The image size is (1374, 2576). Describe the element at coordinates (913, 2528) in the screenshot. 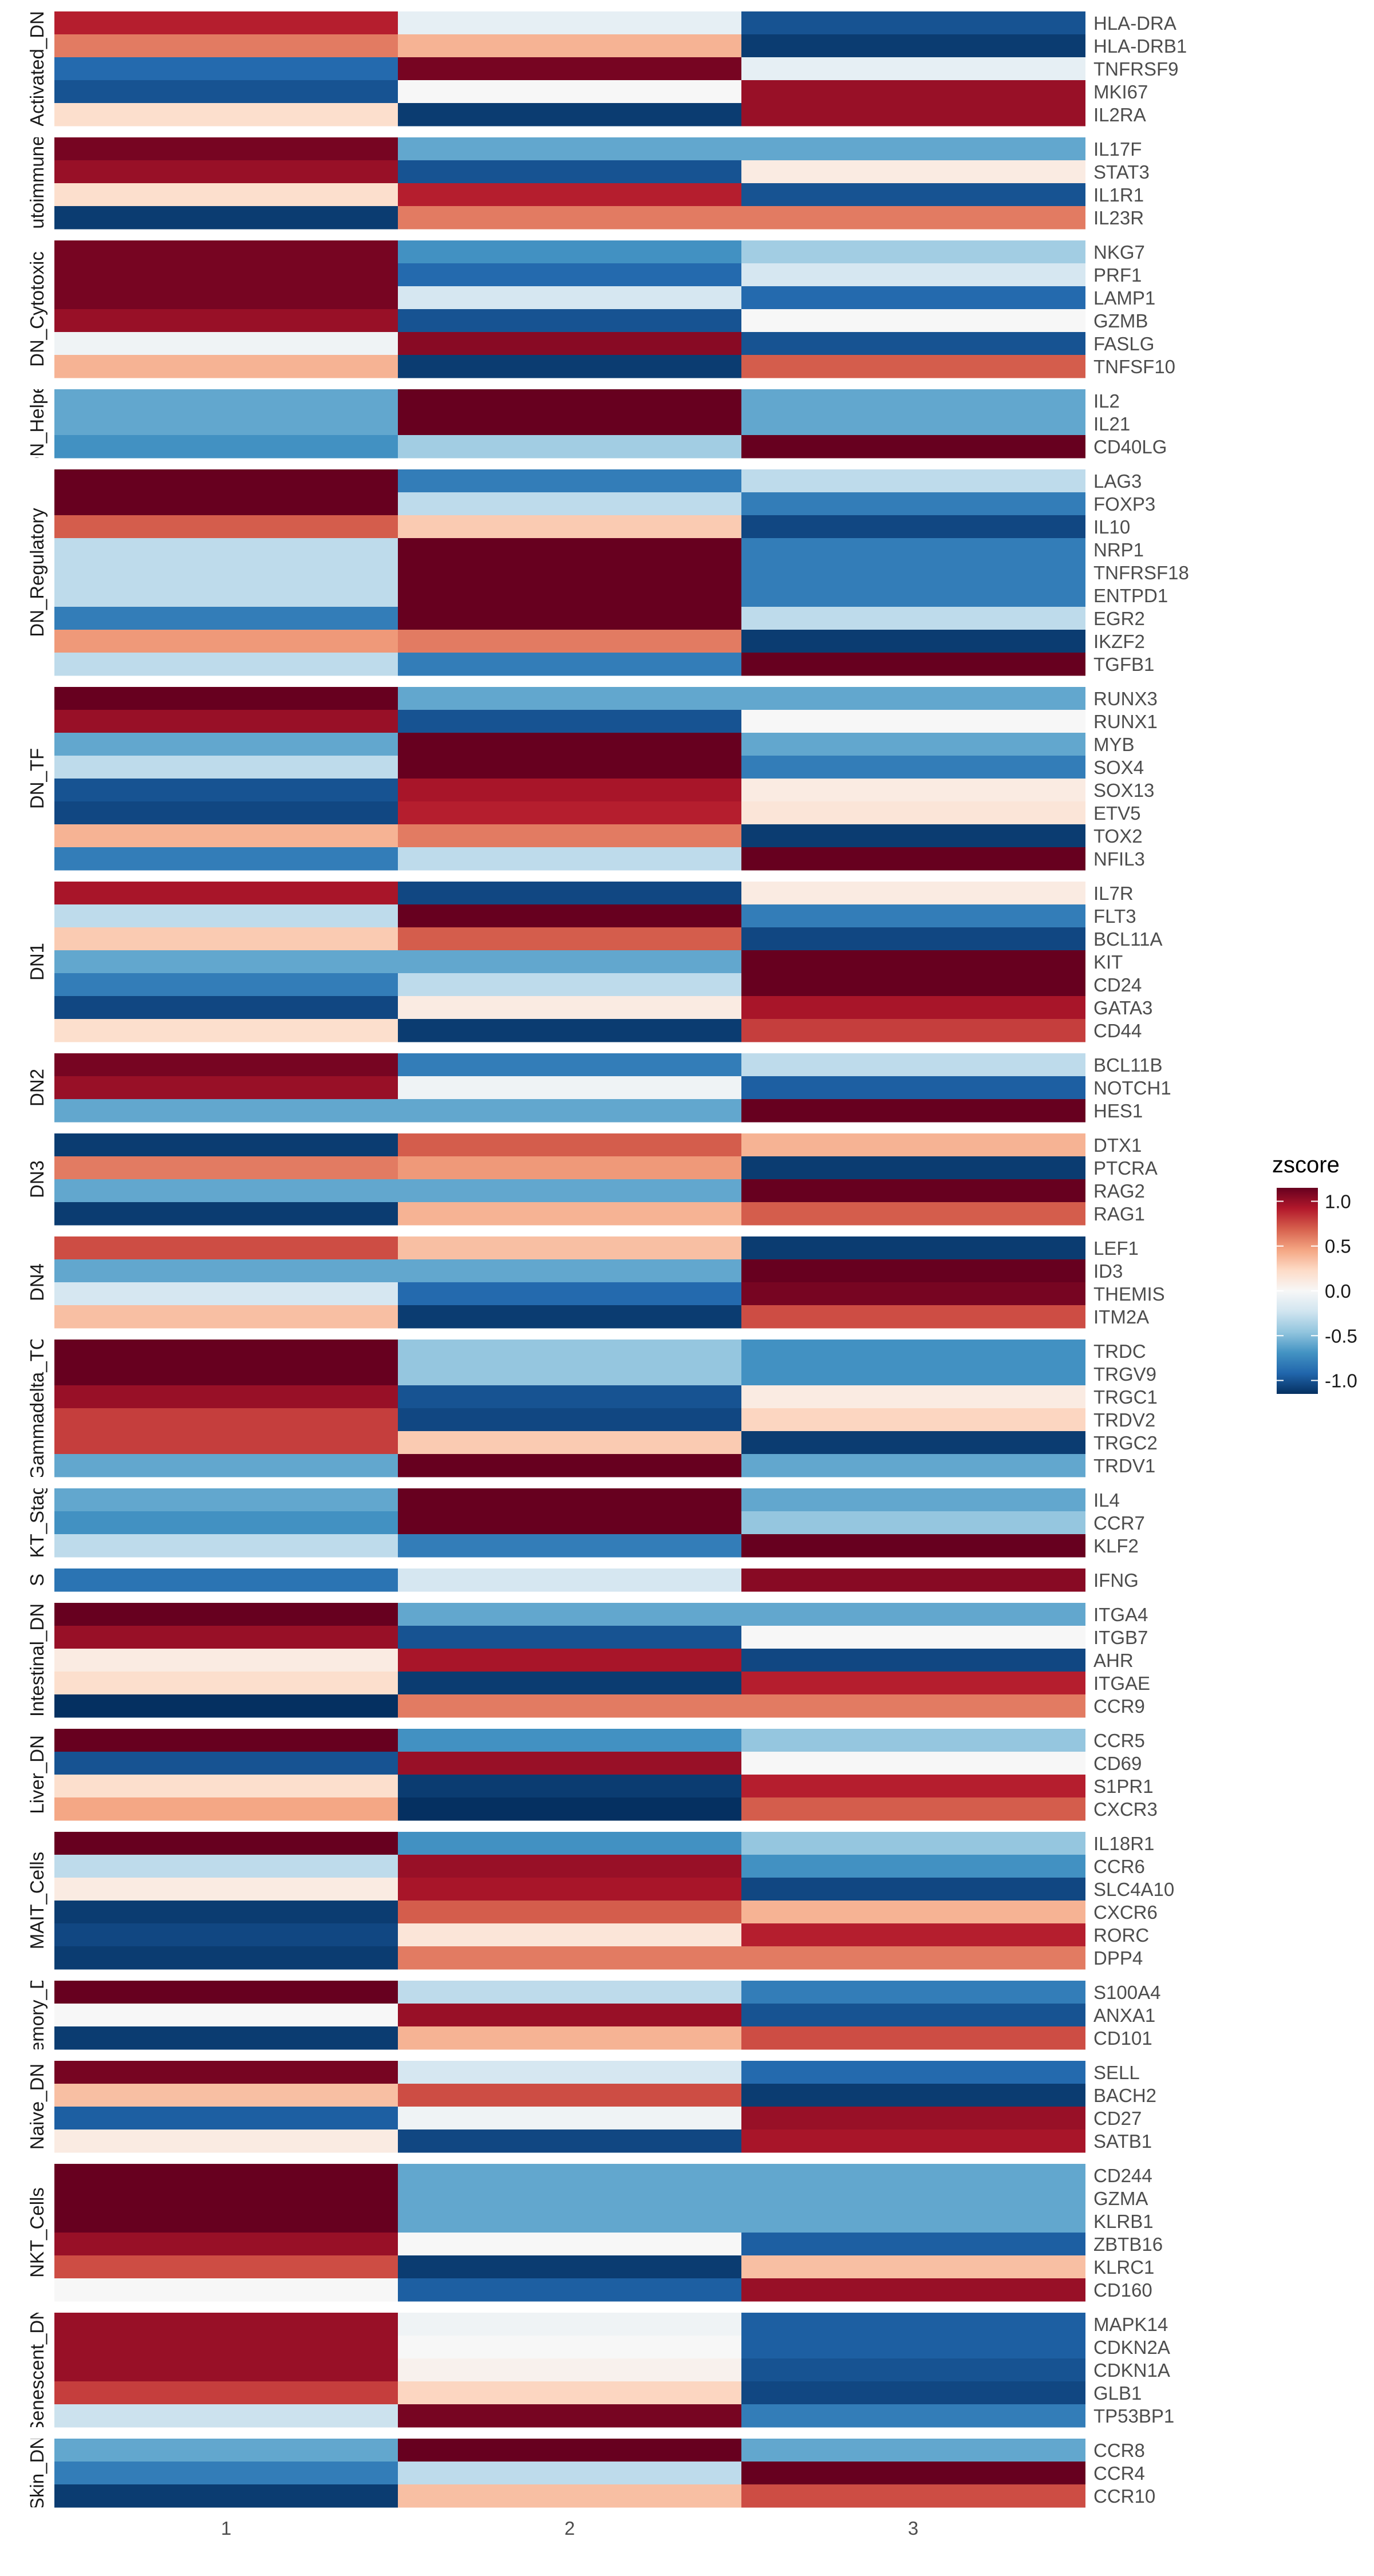

I see `x-tick-label: 3` at that location.